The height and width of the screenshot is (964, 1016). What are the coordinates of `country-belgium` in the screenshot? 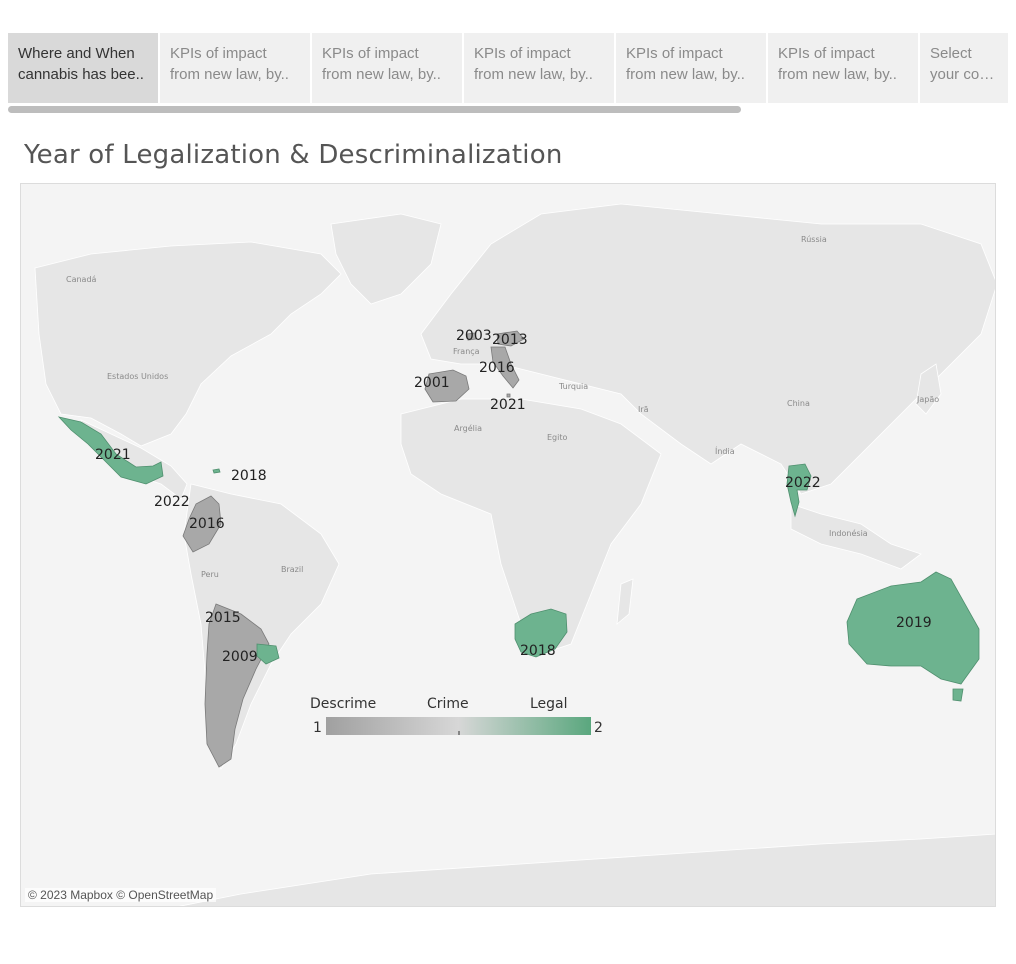 It's located at (471, 336).